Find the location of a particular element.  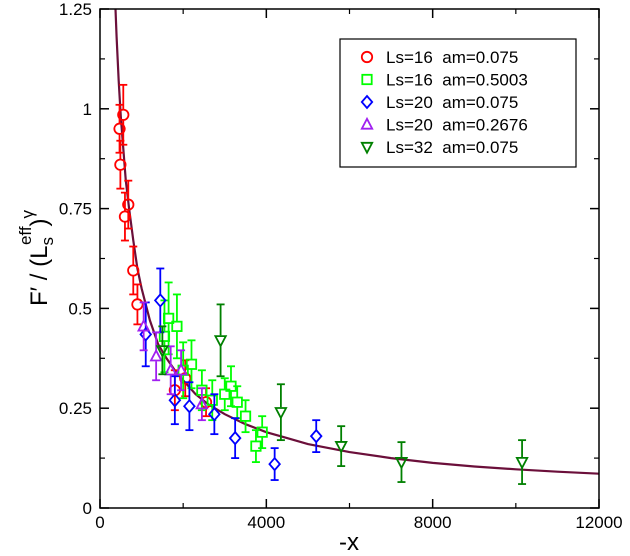

x-axis-title: -x is located at coordinates (349, 542).